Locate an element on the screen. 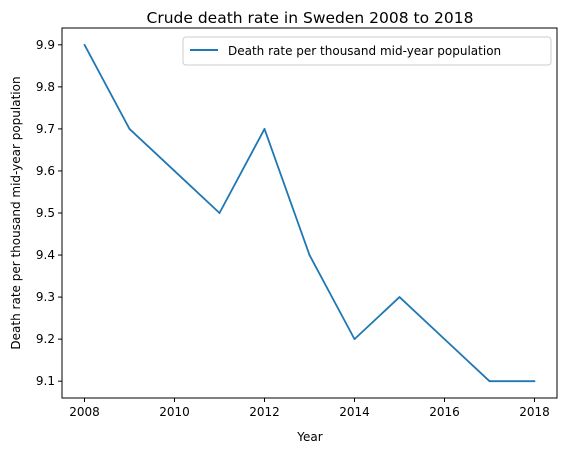  y-tick-label: 9.7 is located at coordinates (45, 129).